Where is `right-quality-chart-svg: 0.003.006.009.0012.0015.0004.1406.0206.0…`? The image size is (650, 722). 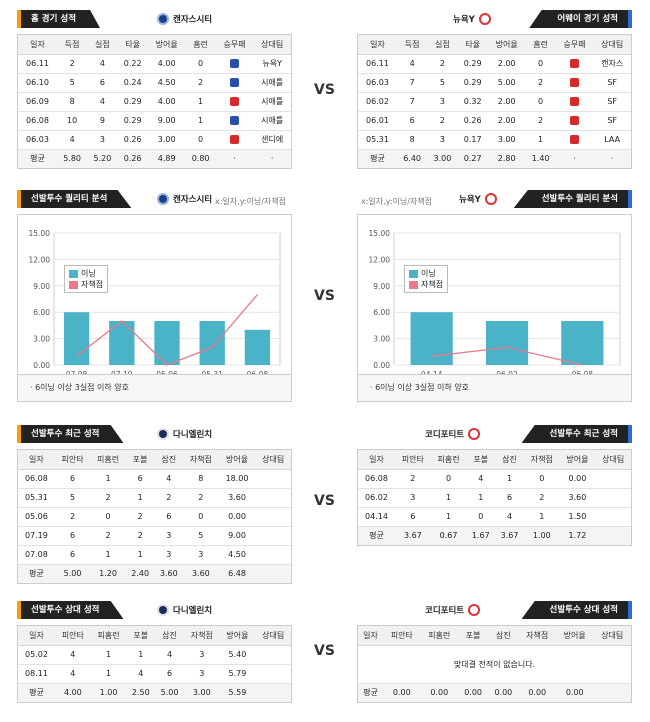 right-quality-chart-svg: 0.003.006.009.0012.0015.0004.1406.0206.0… is located at coordinates (495, 304).